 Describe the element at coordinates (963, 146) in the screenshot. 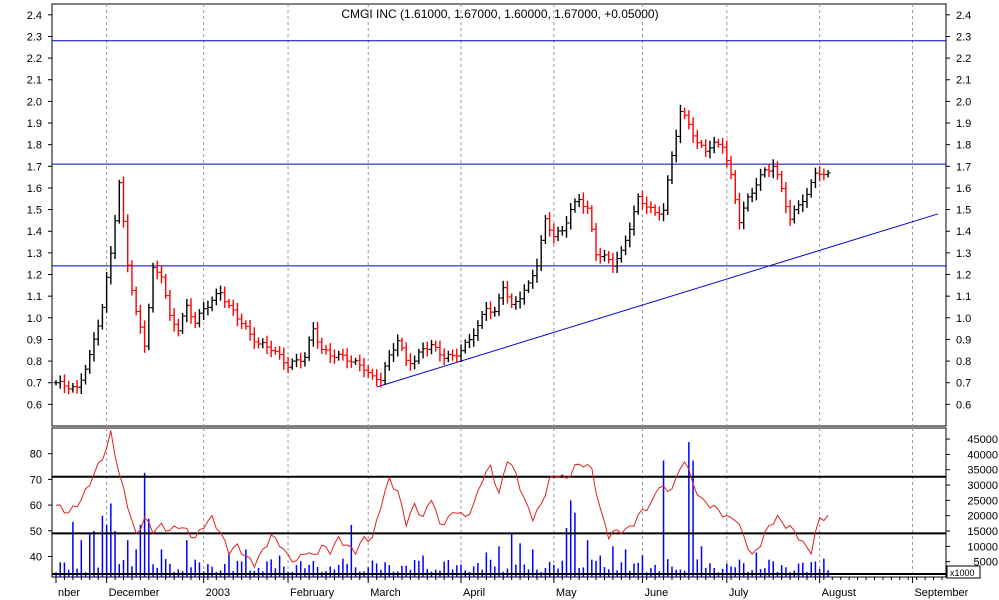

I see `price-tick-label-right: 1.8` at that location.